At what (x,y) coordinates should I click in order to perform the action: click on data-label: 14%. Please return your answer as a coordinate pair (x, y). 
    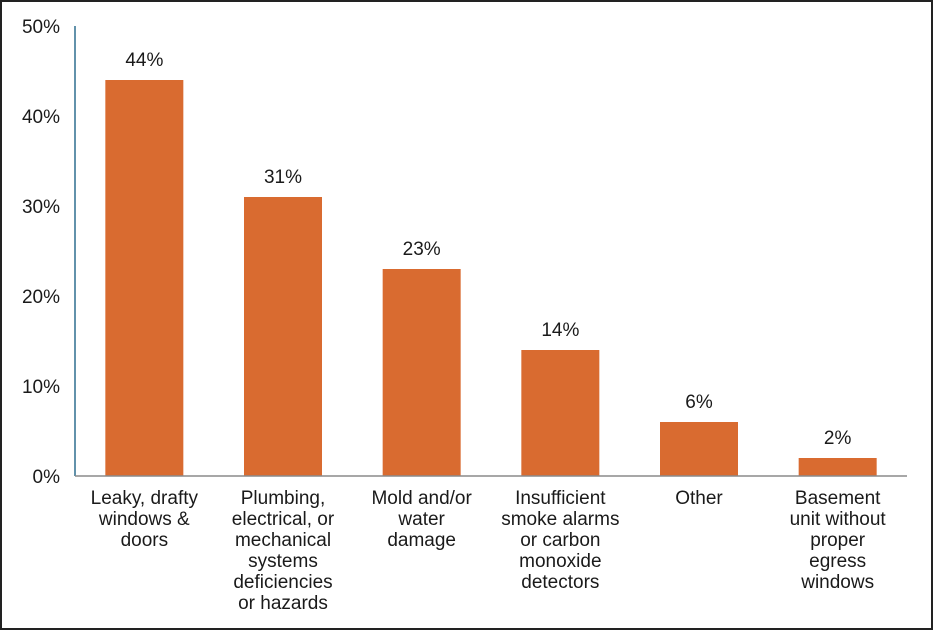
    Looking at the image, I should click on (560, 330).